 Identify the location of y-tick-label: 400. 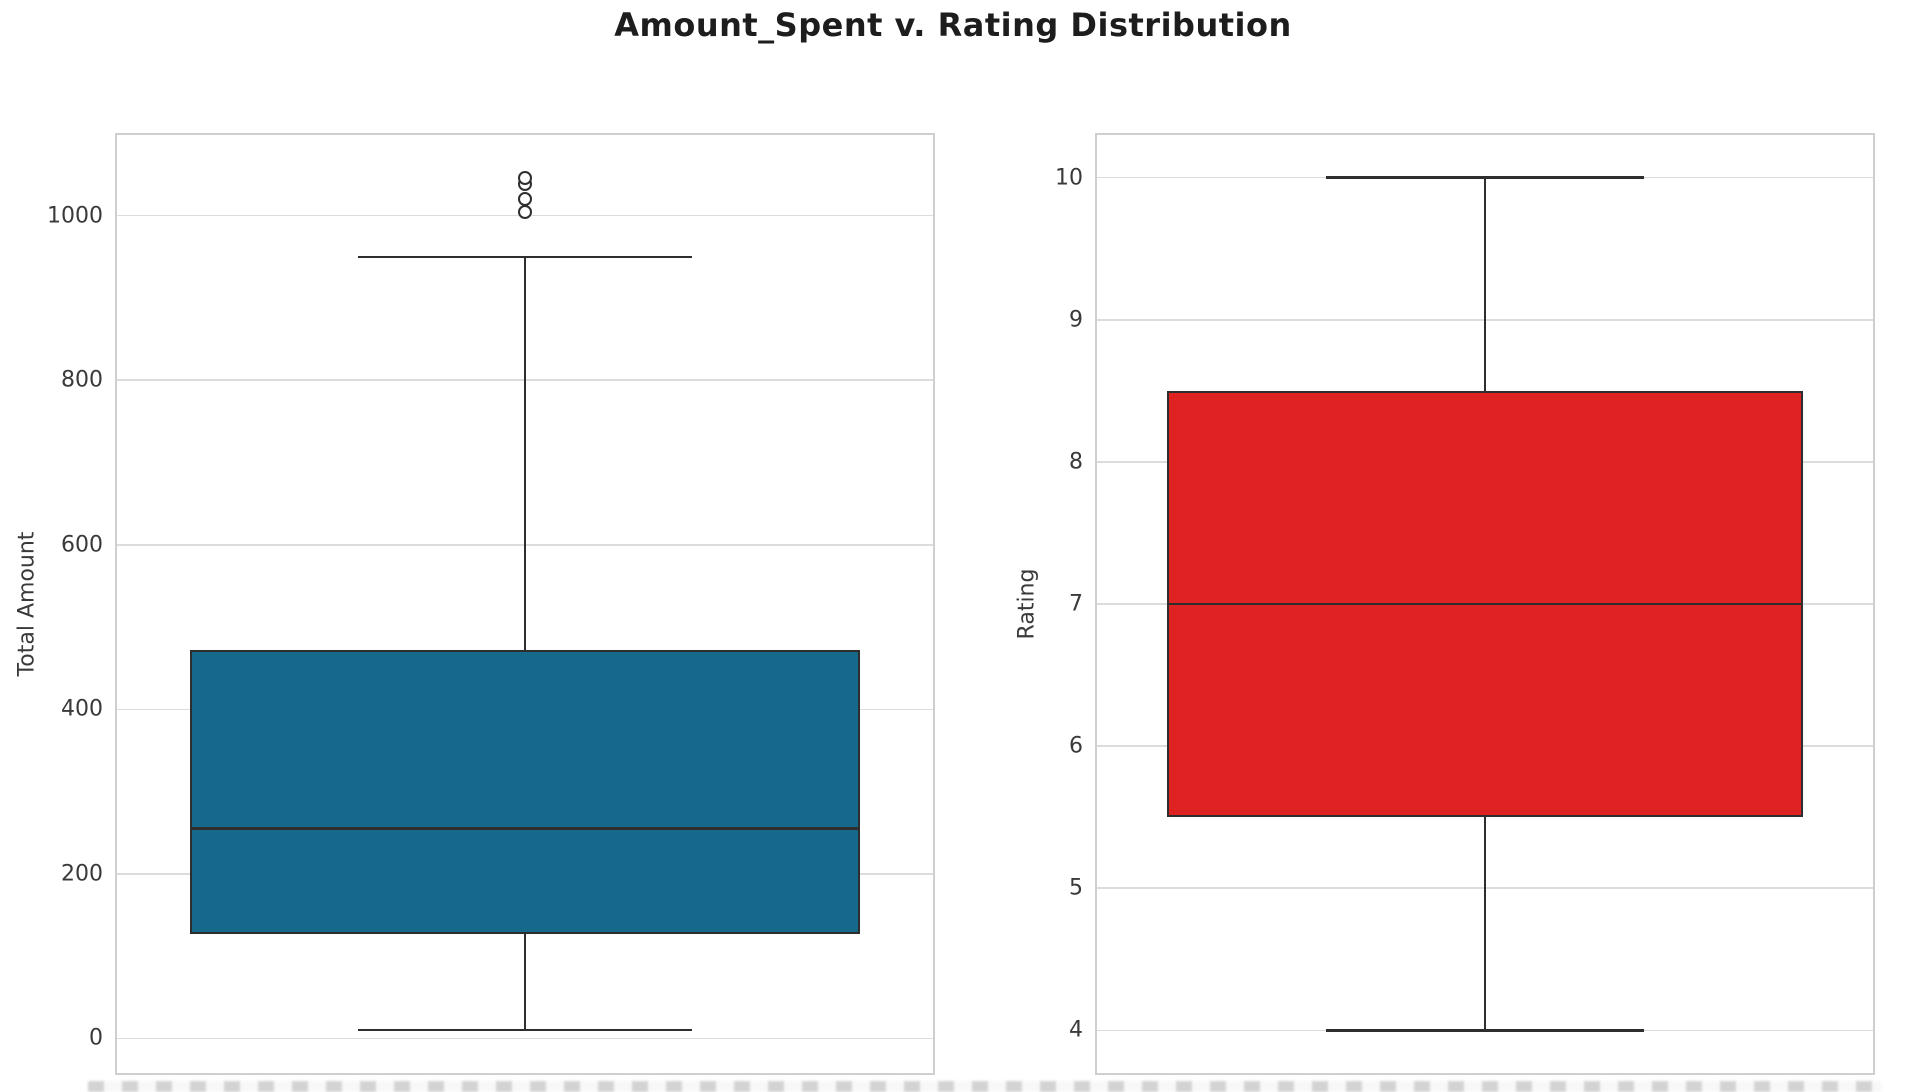
(82, 709).